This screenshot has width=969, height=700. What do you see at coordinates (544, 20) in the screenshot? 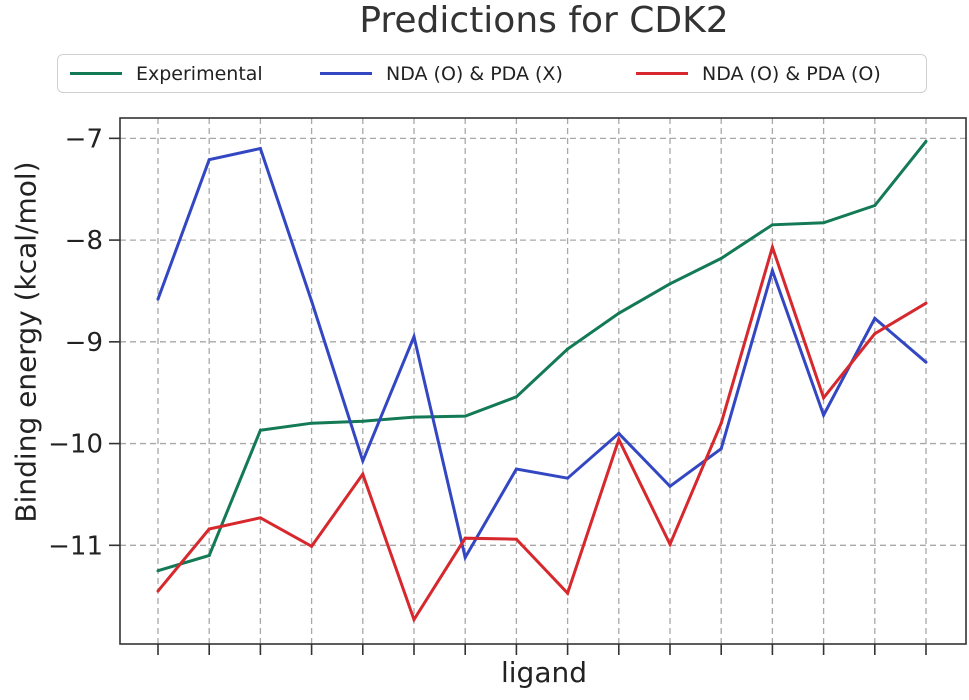
I see `chart-title: Predictions for CDK2` at bounding box center [544, 20].